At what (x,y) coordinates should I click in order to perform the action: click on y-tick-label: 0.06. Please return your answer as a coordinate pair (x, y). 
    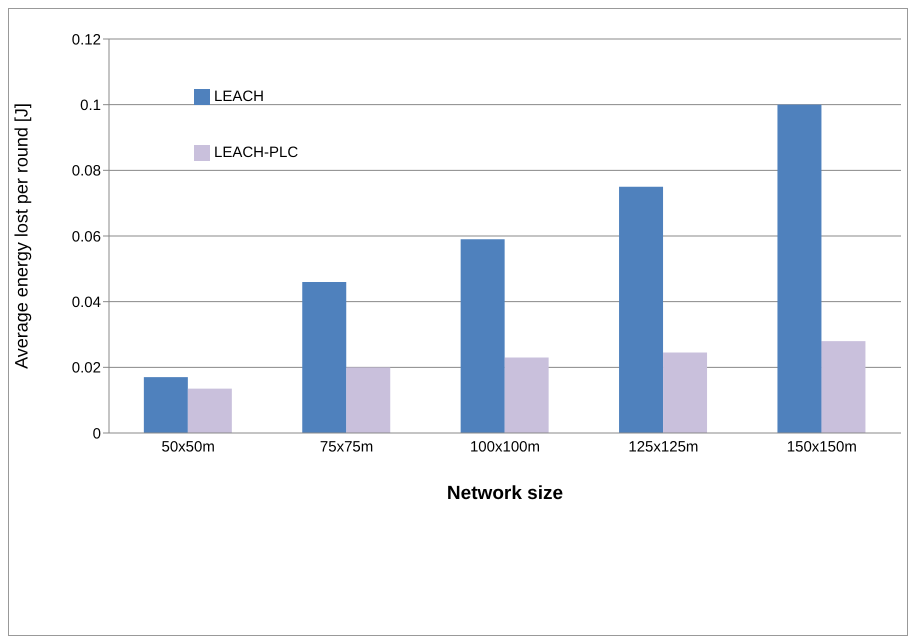
    Looking at the image, I should click on (86, 237).